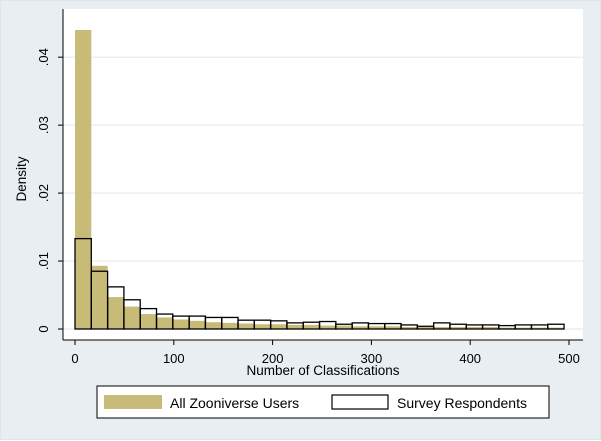 The image size is (601, 441). I want to click on x-tick-label: 500, so click(569, 358).